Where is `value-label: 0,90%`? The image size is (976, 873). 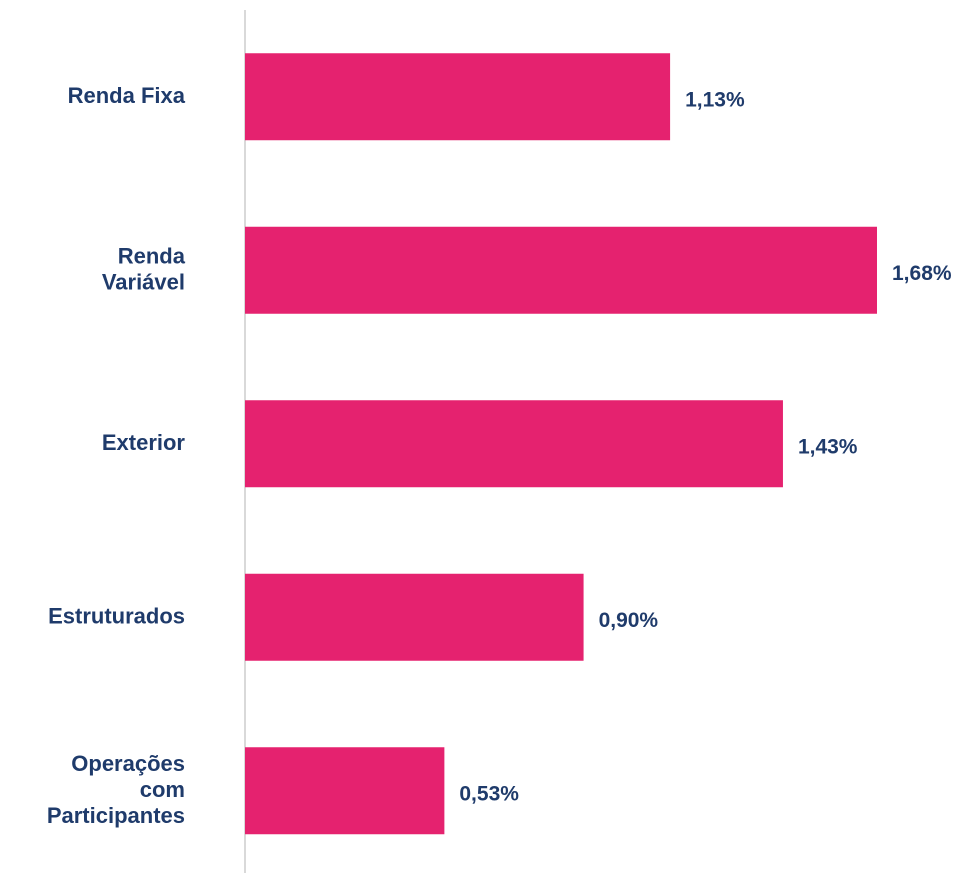 value-label: 0,90% is located at coordinates (629, 620).